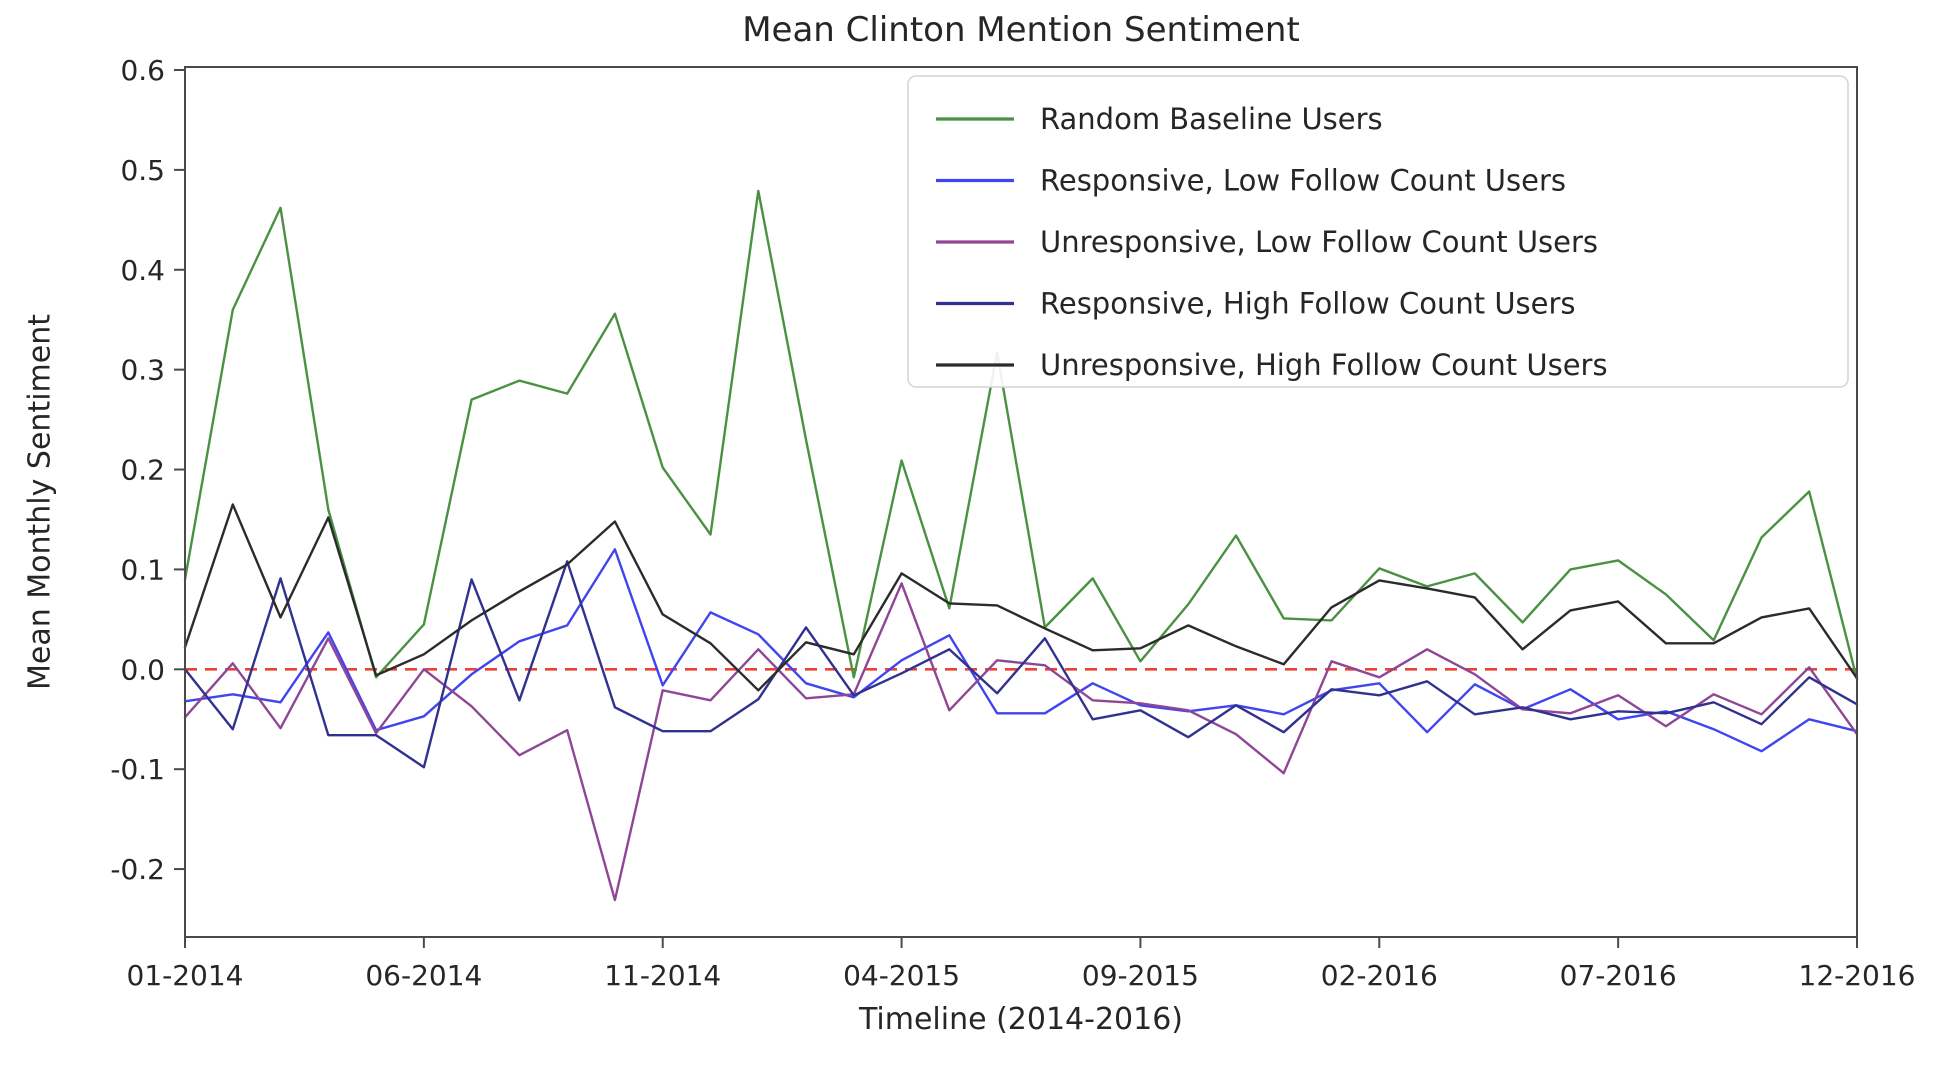 This screenshot has height=1068, width=1958. I want to click on chart-title: Mean Clinton Mention Sentiment, so click(1021, 30).